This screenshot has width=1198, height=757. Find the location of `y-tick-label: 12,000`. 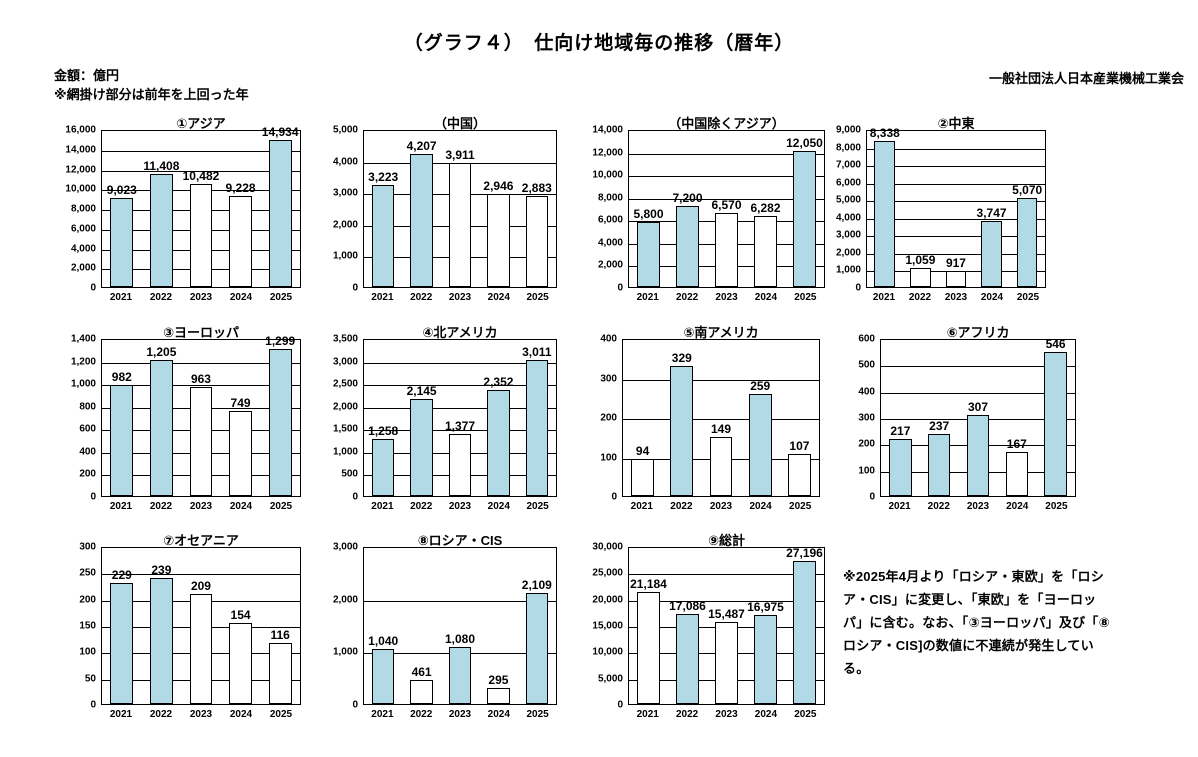

y-tick-label: 12,000 is located at coordinates (80, 169).